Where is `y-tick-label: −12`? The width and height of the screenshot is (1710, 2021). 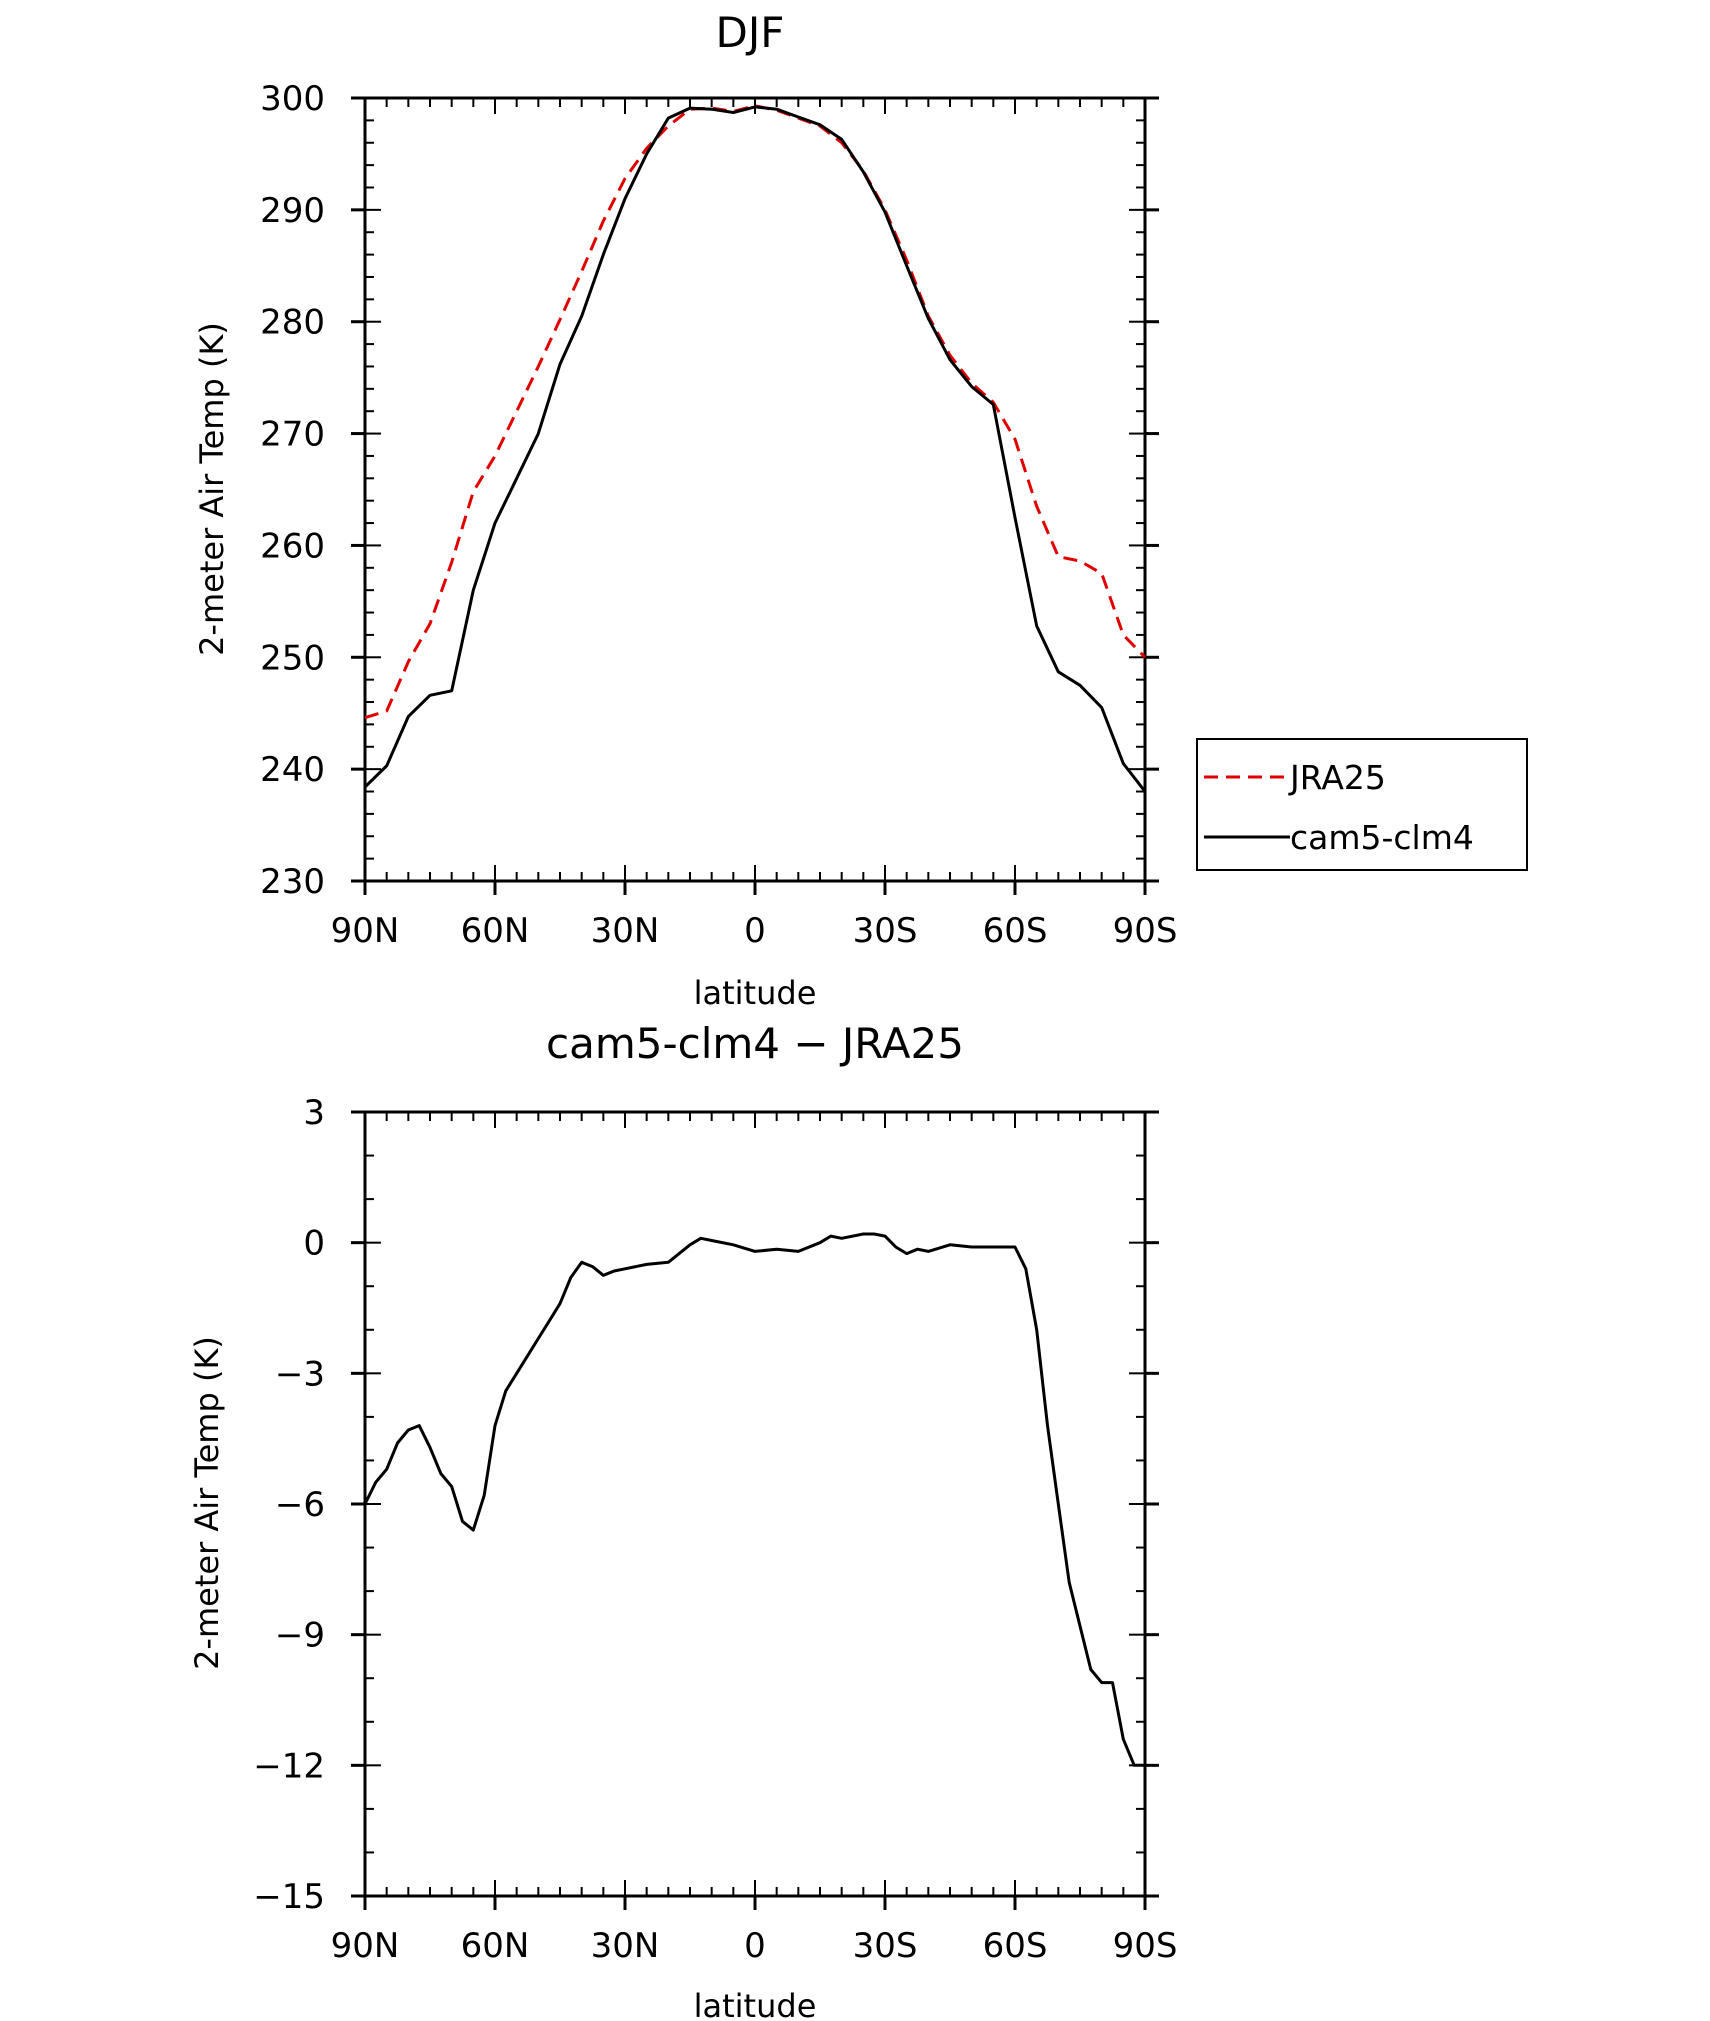
y-tick-label: −12 is located at coordinates (289, 1766).